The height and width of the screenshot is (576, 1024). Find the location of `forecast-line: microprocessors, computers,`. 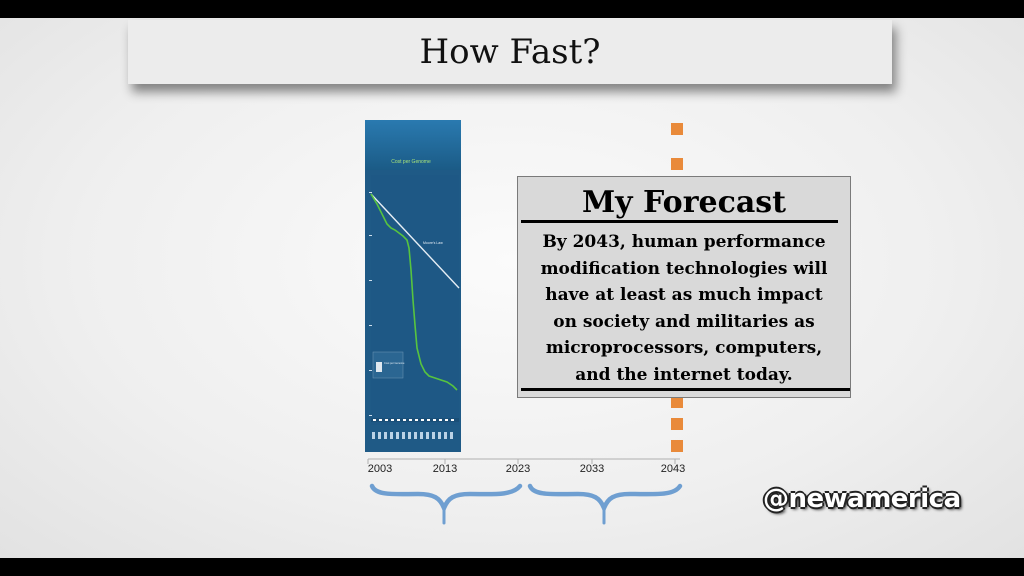

forecast-line: microprocessors, computers, is located at coordinates (684, 348).